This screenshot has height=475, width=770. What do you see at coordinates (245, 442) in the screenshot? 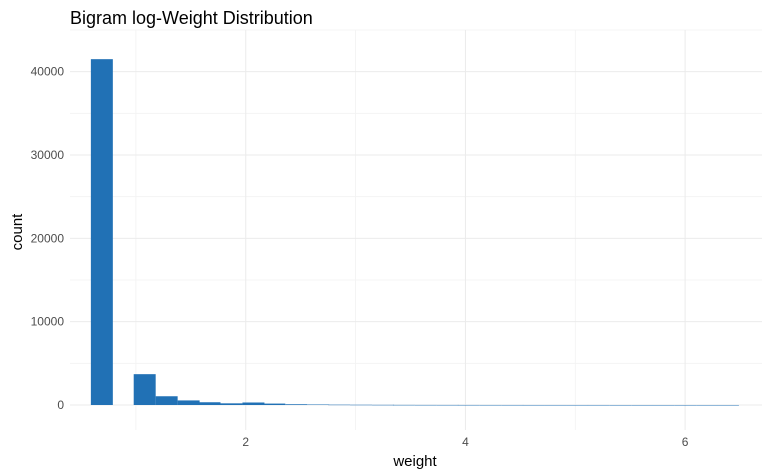
I see `x-tick-label: 2` at bounding box center [245, 442].